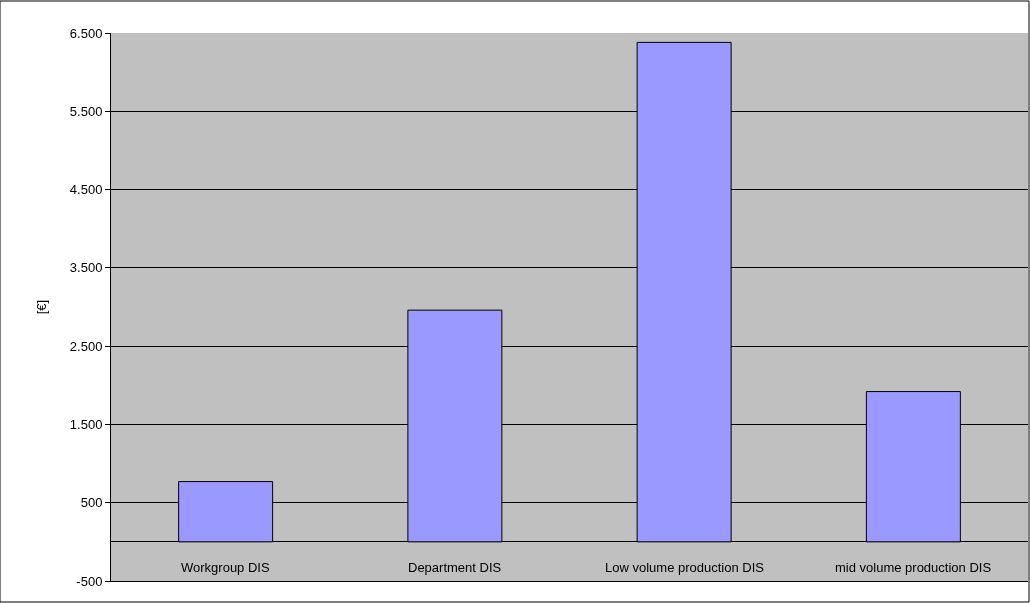  Describe the element at coordinates (86, 111) in the screenshot. I see `y-tick-label: 5.500` at that location.